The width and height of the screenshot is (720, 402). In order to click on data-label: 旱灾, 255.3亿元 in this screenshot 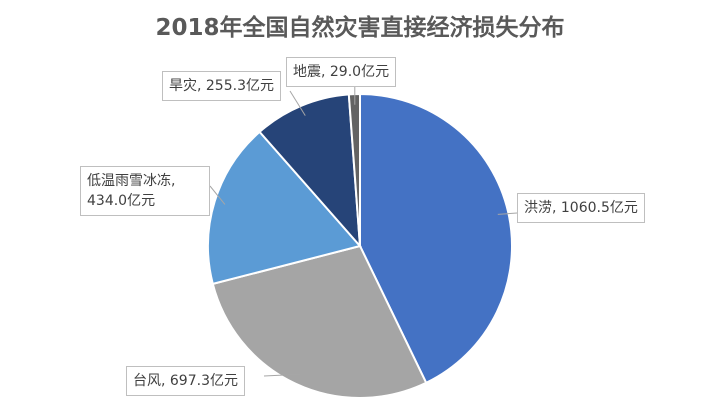, I will do `click(221, 86)`.